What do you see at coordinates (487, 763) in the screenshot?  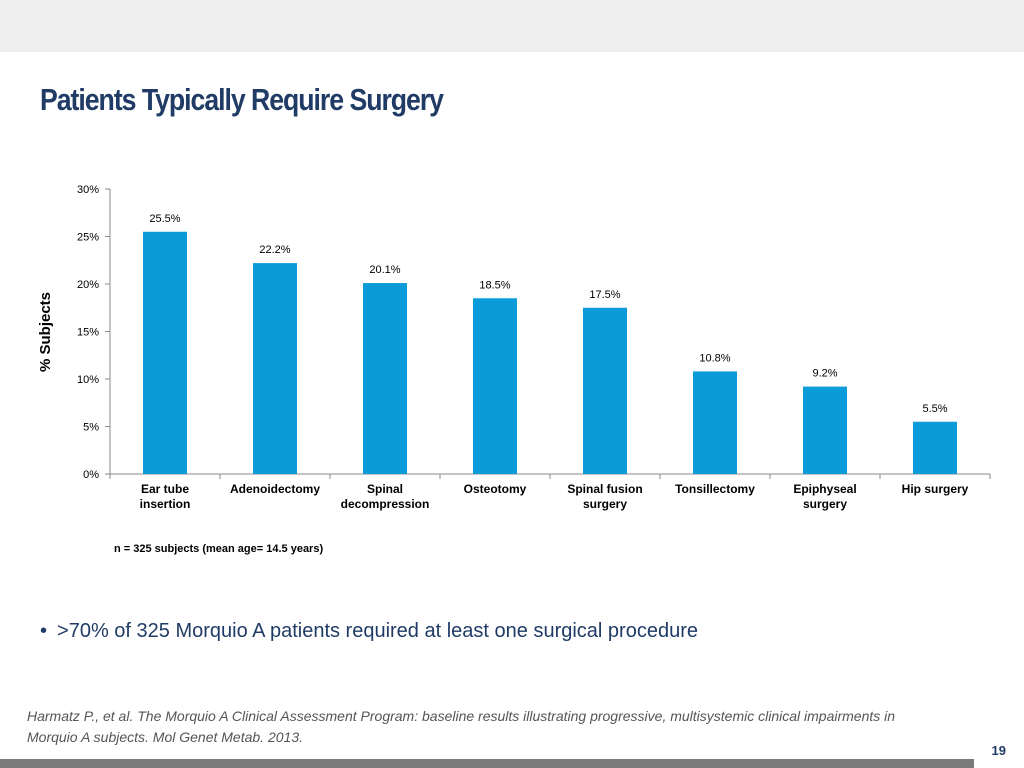 I see `bottom-bar` at bounding box center [487, 763].